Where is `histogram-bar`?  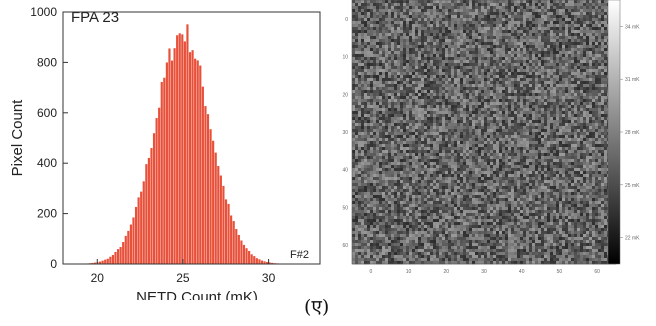
histogram-bar is located at coordinates (110, 260).